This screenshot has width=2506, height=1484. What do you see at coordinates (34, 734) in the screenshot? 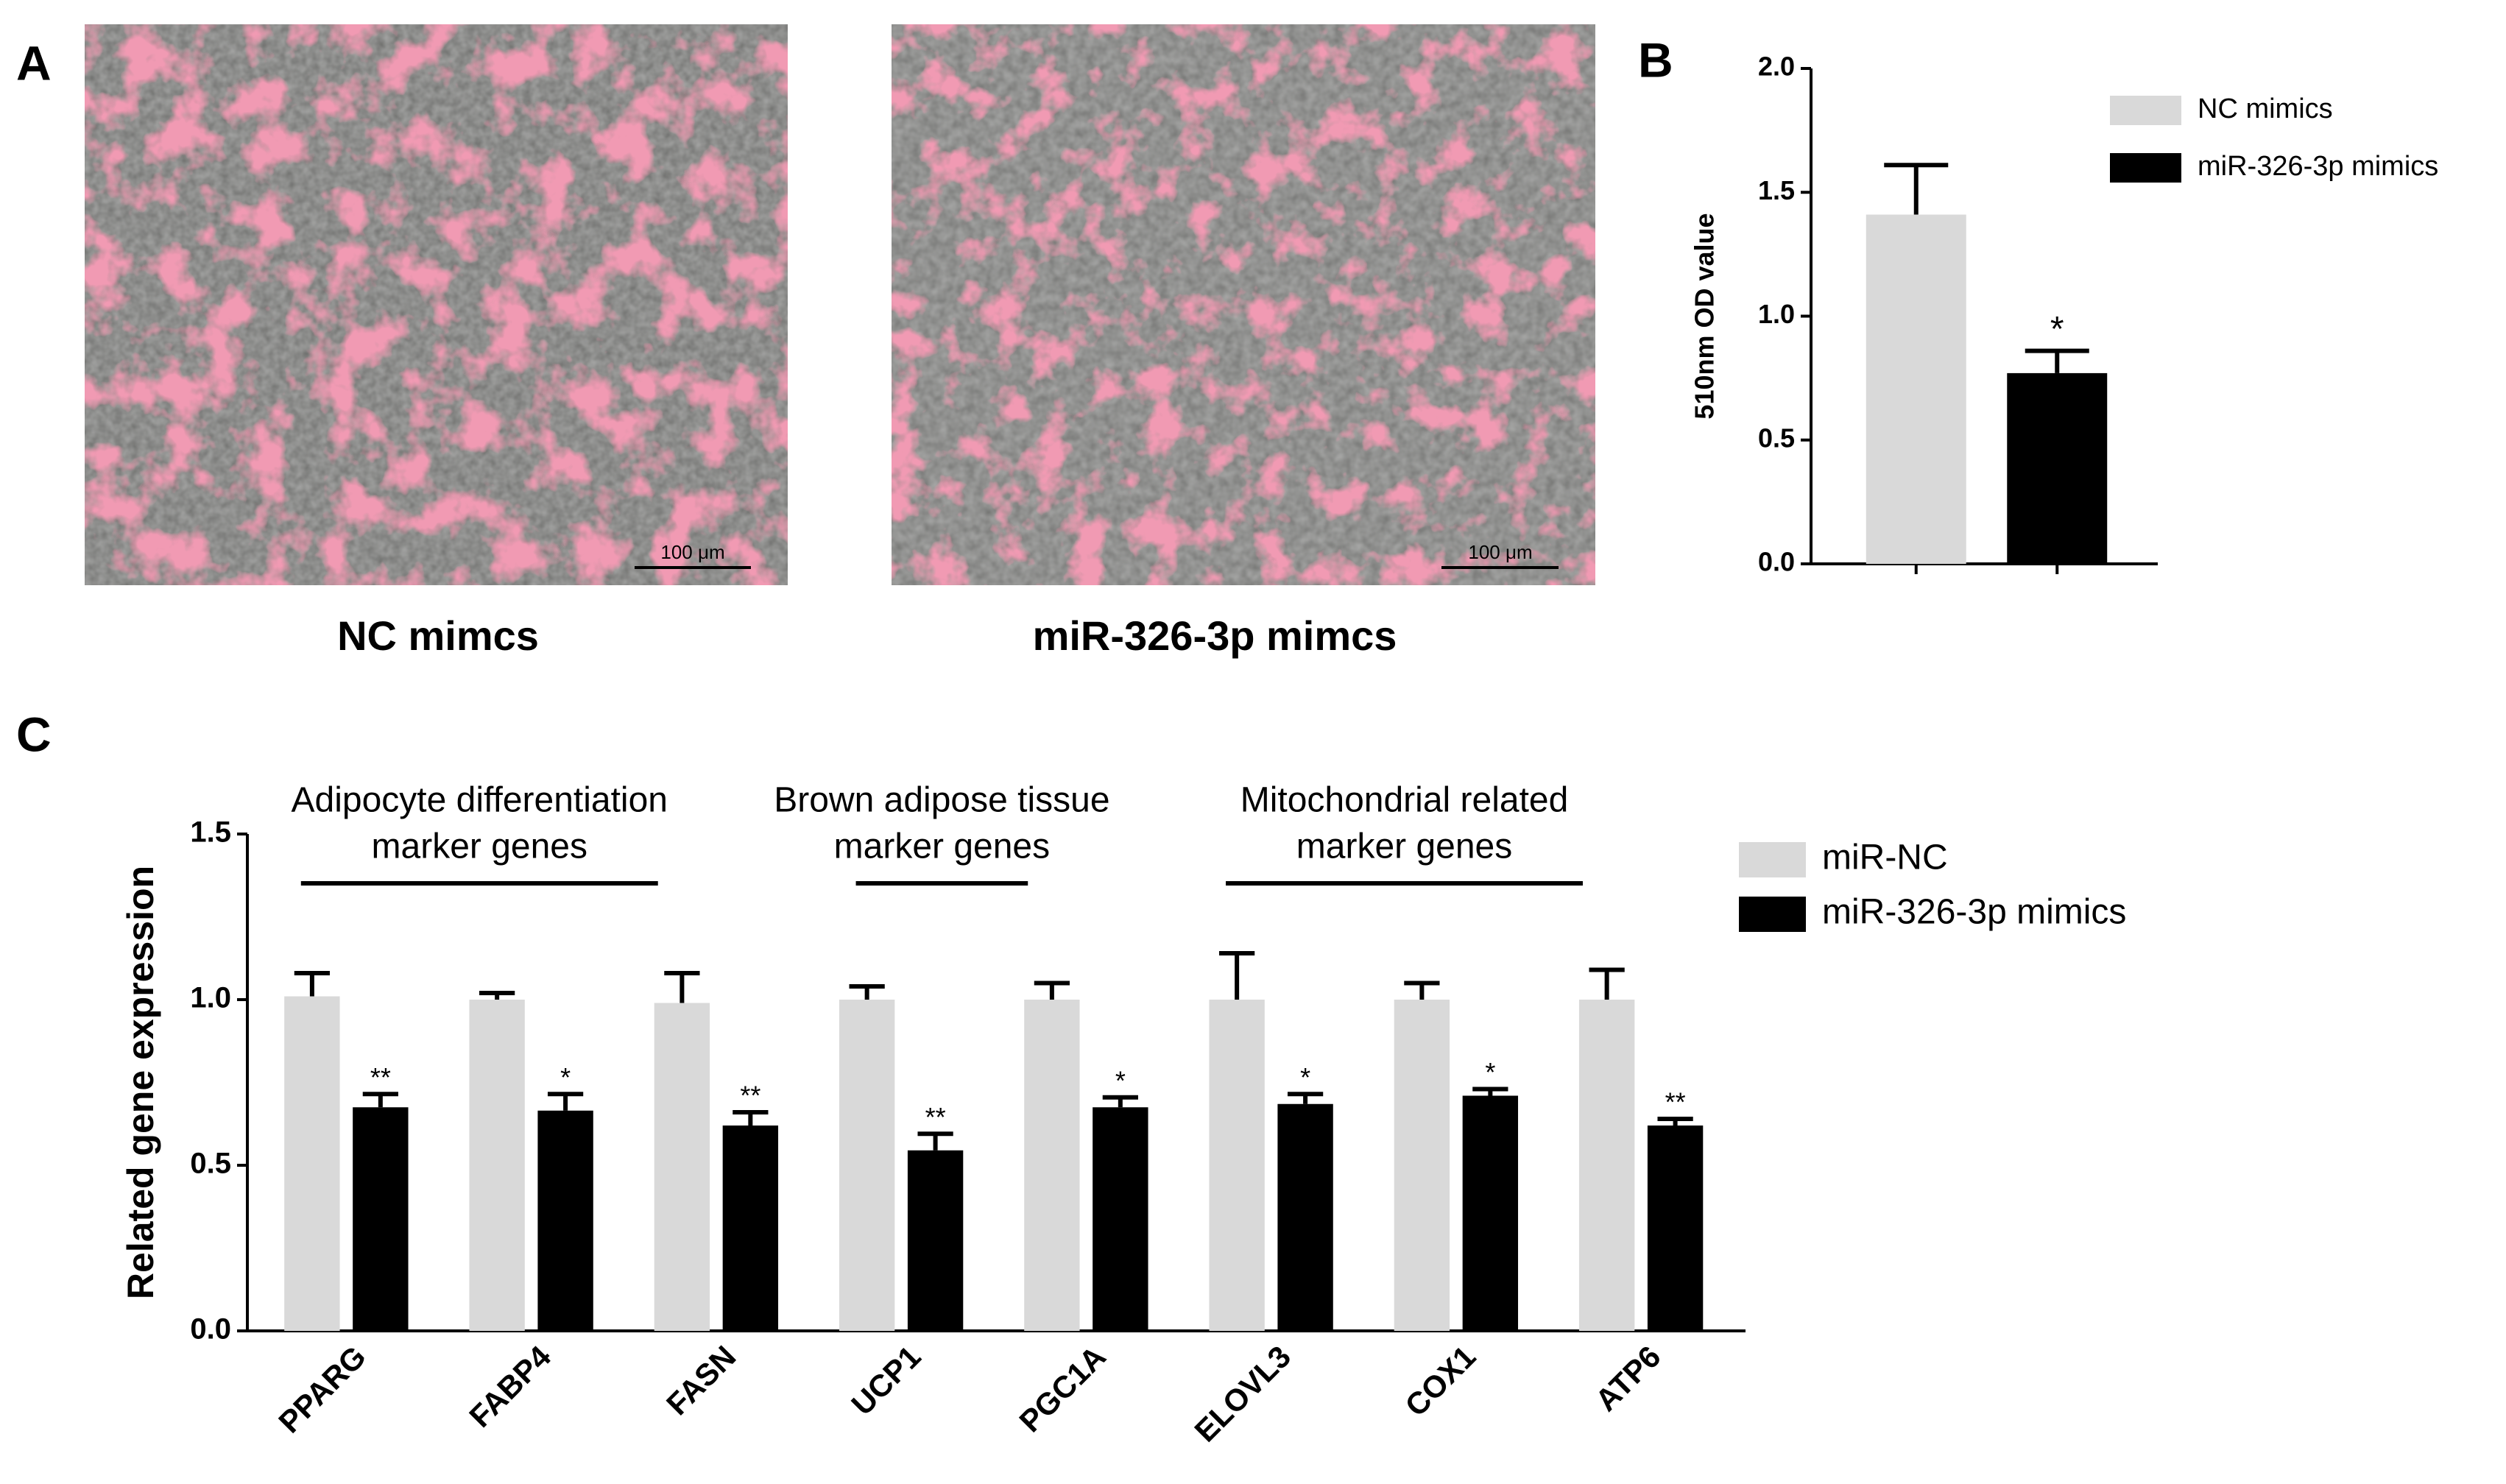
I see `panel-label: C` at bounding box center [34, 734].